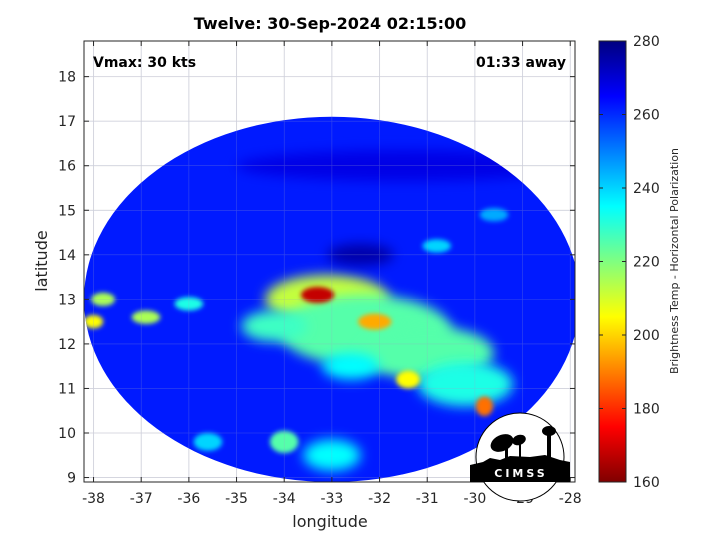 This screenshot has width=720, height=540. What do you see at coordinates (144, 63) in the screenshot?
I see `vmax-annotation: Vmax: 30 kts` at bounding box center [144, 63].